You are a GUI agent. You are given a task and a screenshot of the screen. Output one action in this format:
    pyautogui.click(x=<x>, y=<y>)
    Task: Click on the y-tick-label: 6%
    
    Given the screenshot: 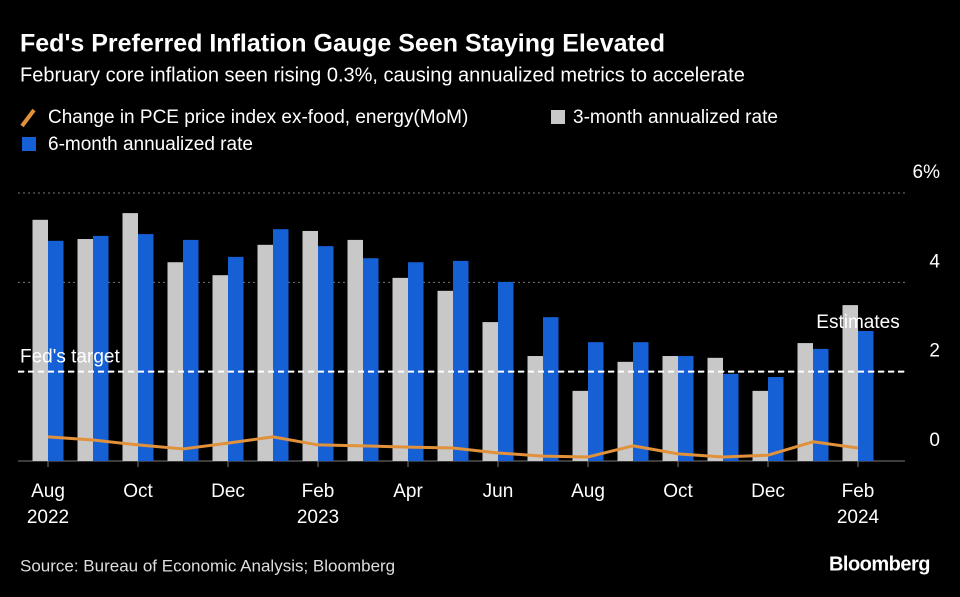 What is the action you would take?
    pyautogui.click(x=927, y=172)
    